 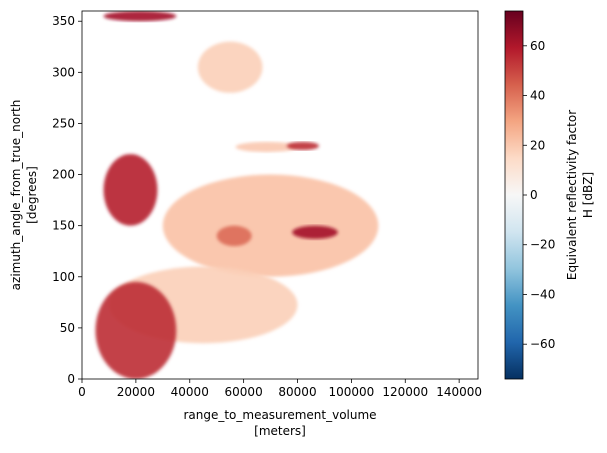 I want to click on x-tick-label: 0, so click(x=82, y=392).